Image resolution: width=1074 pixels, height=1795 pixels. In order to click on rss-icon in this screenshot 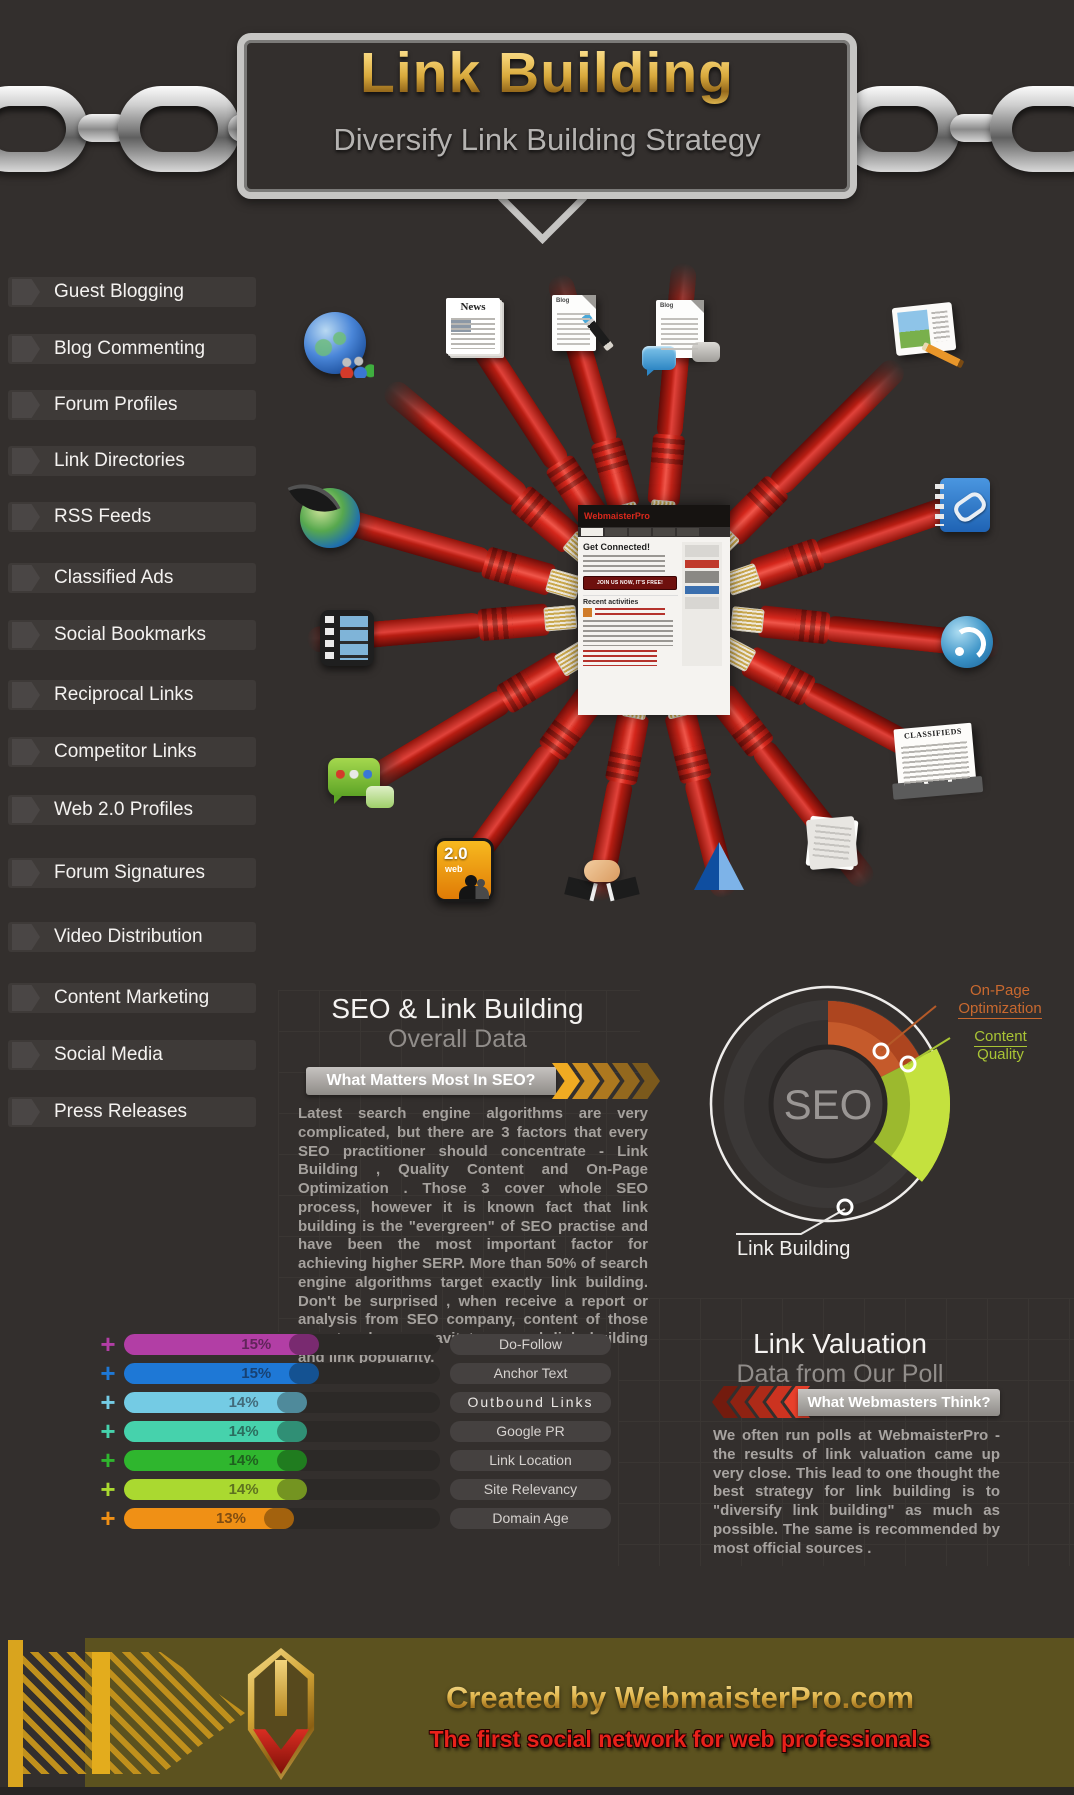, I will do `click(967, 642)`.